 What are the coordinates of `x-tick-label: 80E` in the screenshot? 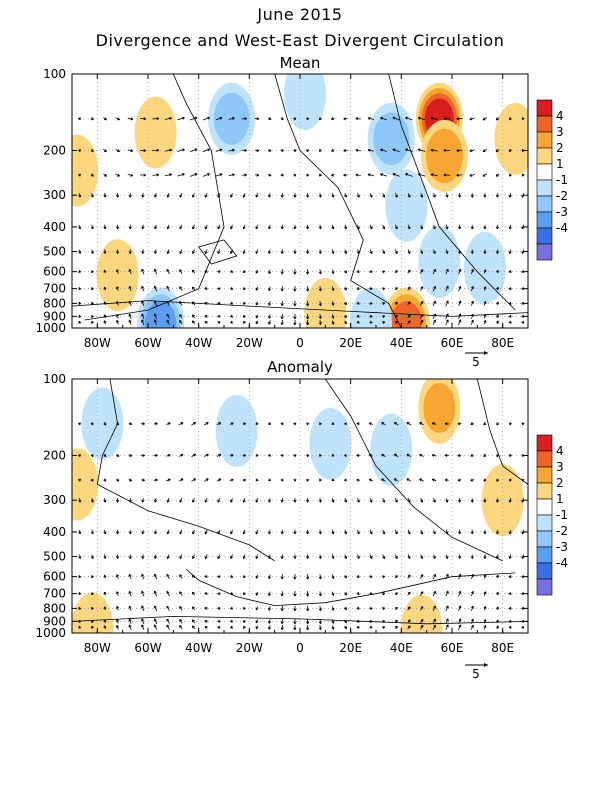 It's located at (502, 648).